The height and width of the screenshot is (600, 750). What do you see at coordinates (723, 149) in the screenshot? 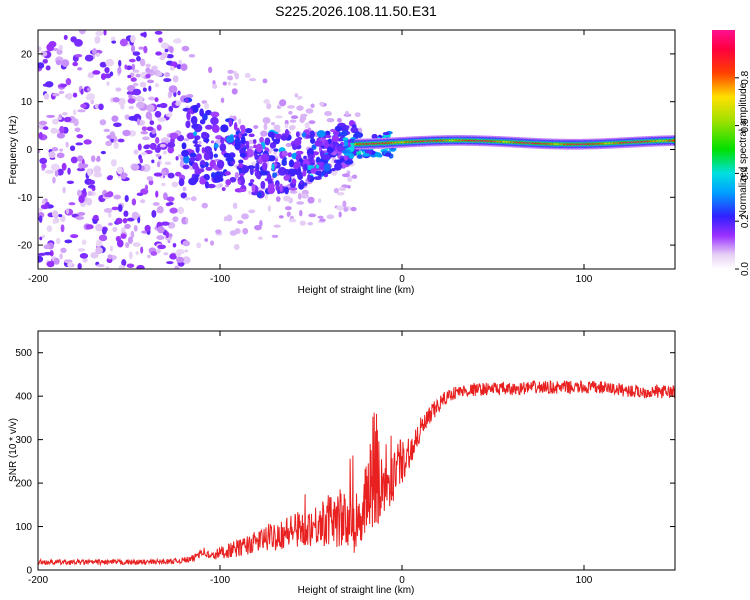
I see `colorbar-gradient` at bounding box center [723, 149].